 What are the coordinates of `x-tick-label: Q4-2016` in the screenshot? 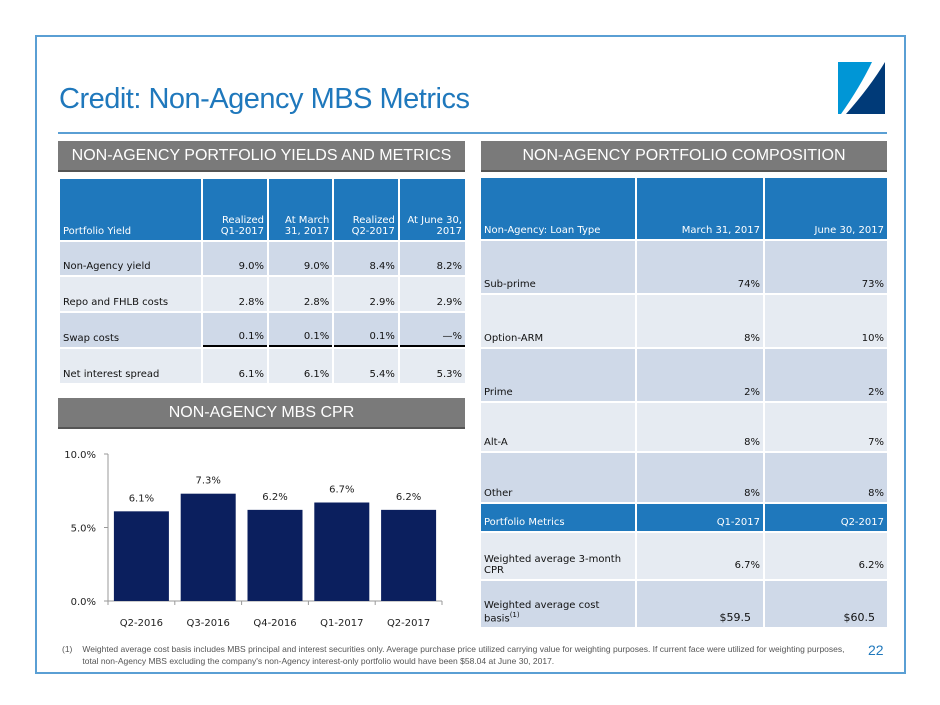 It's located at (274, 623).